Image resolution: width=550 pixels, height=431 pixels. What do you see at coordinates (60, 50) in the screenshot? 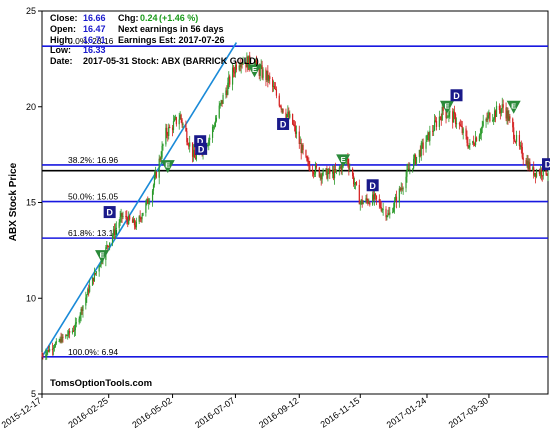
I see `low-label: Low:` at bounding box center [60, 50].